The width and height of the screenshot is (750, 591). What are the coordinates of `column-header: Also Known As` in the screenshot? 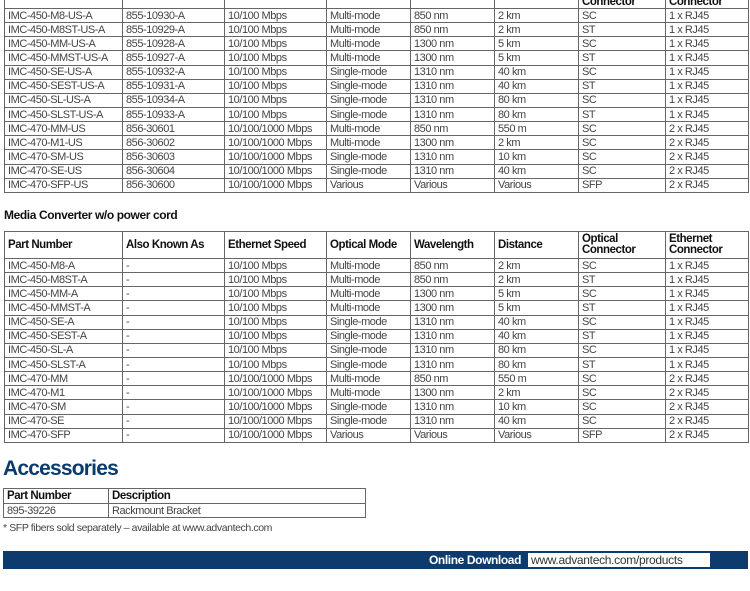 It's located at (173, 245).